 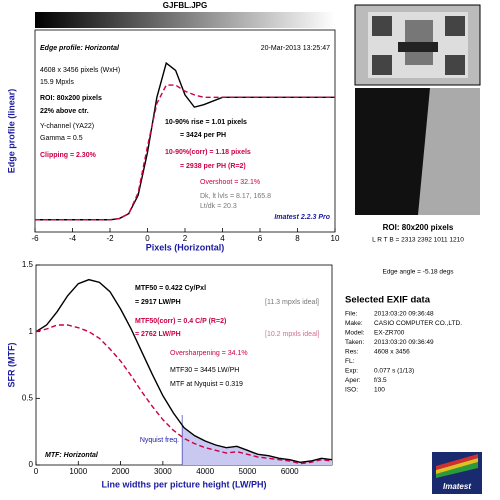 I want to click on exif-label: Aper:, so click(x=353, y=380).